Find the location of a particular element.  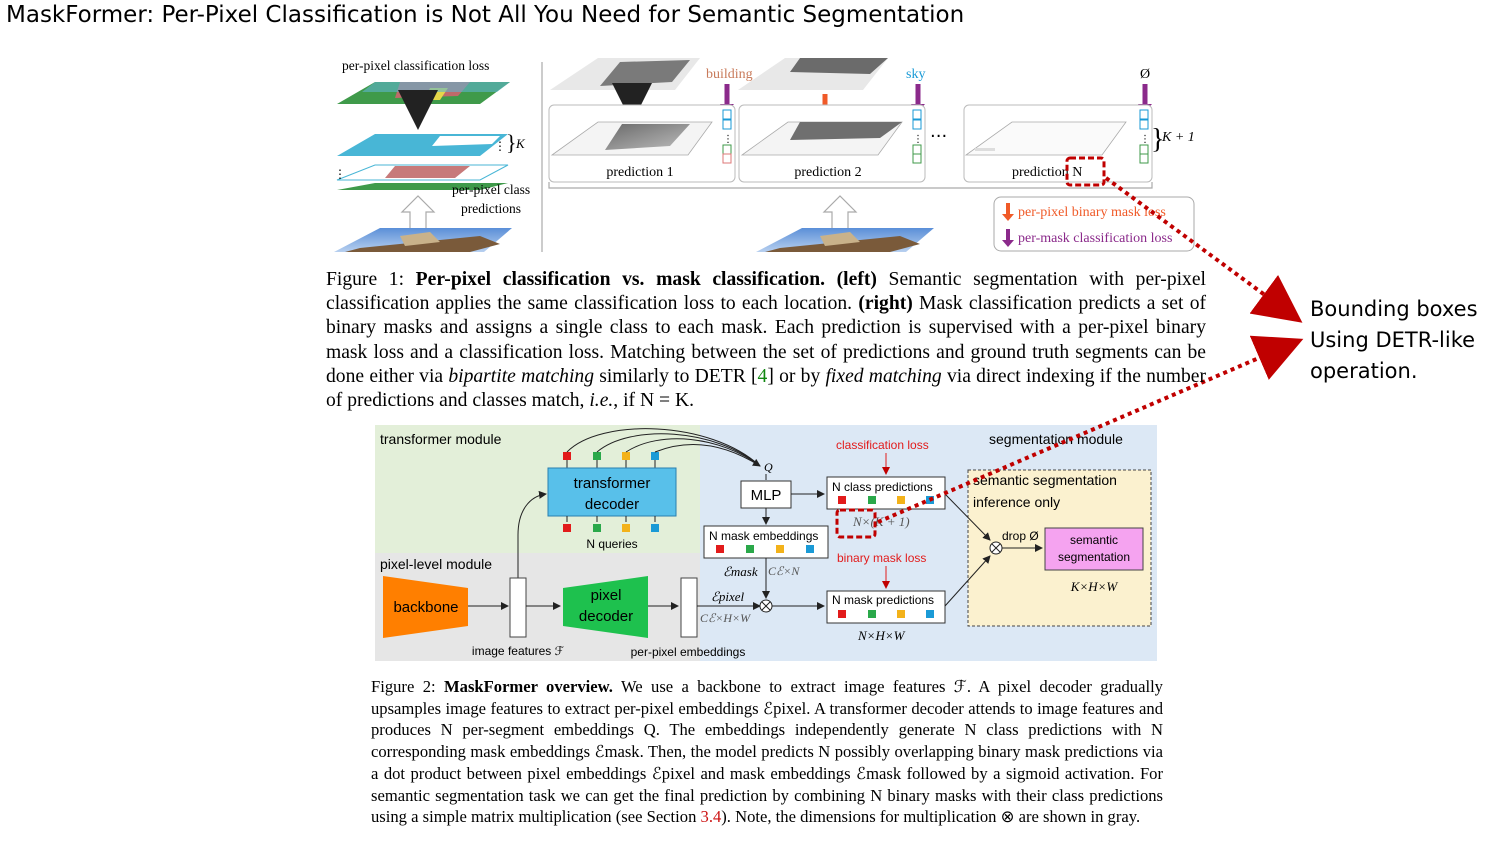

svg-text: N mask embeddings is located at coordinates (763, 536).